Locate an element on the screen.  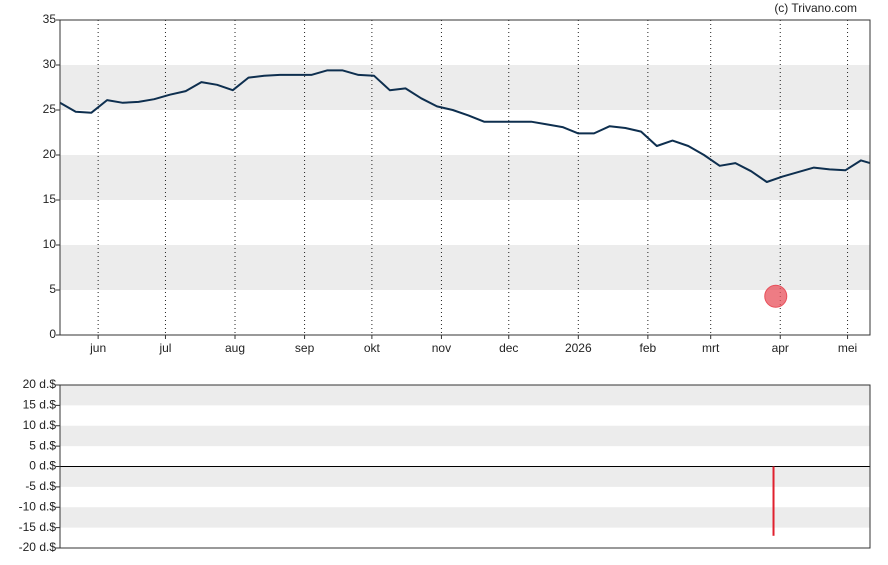
x-tick-label: jun is located at coordinates (97, 348).